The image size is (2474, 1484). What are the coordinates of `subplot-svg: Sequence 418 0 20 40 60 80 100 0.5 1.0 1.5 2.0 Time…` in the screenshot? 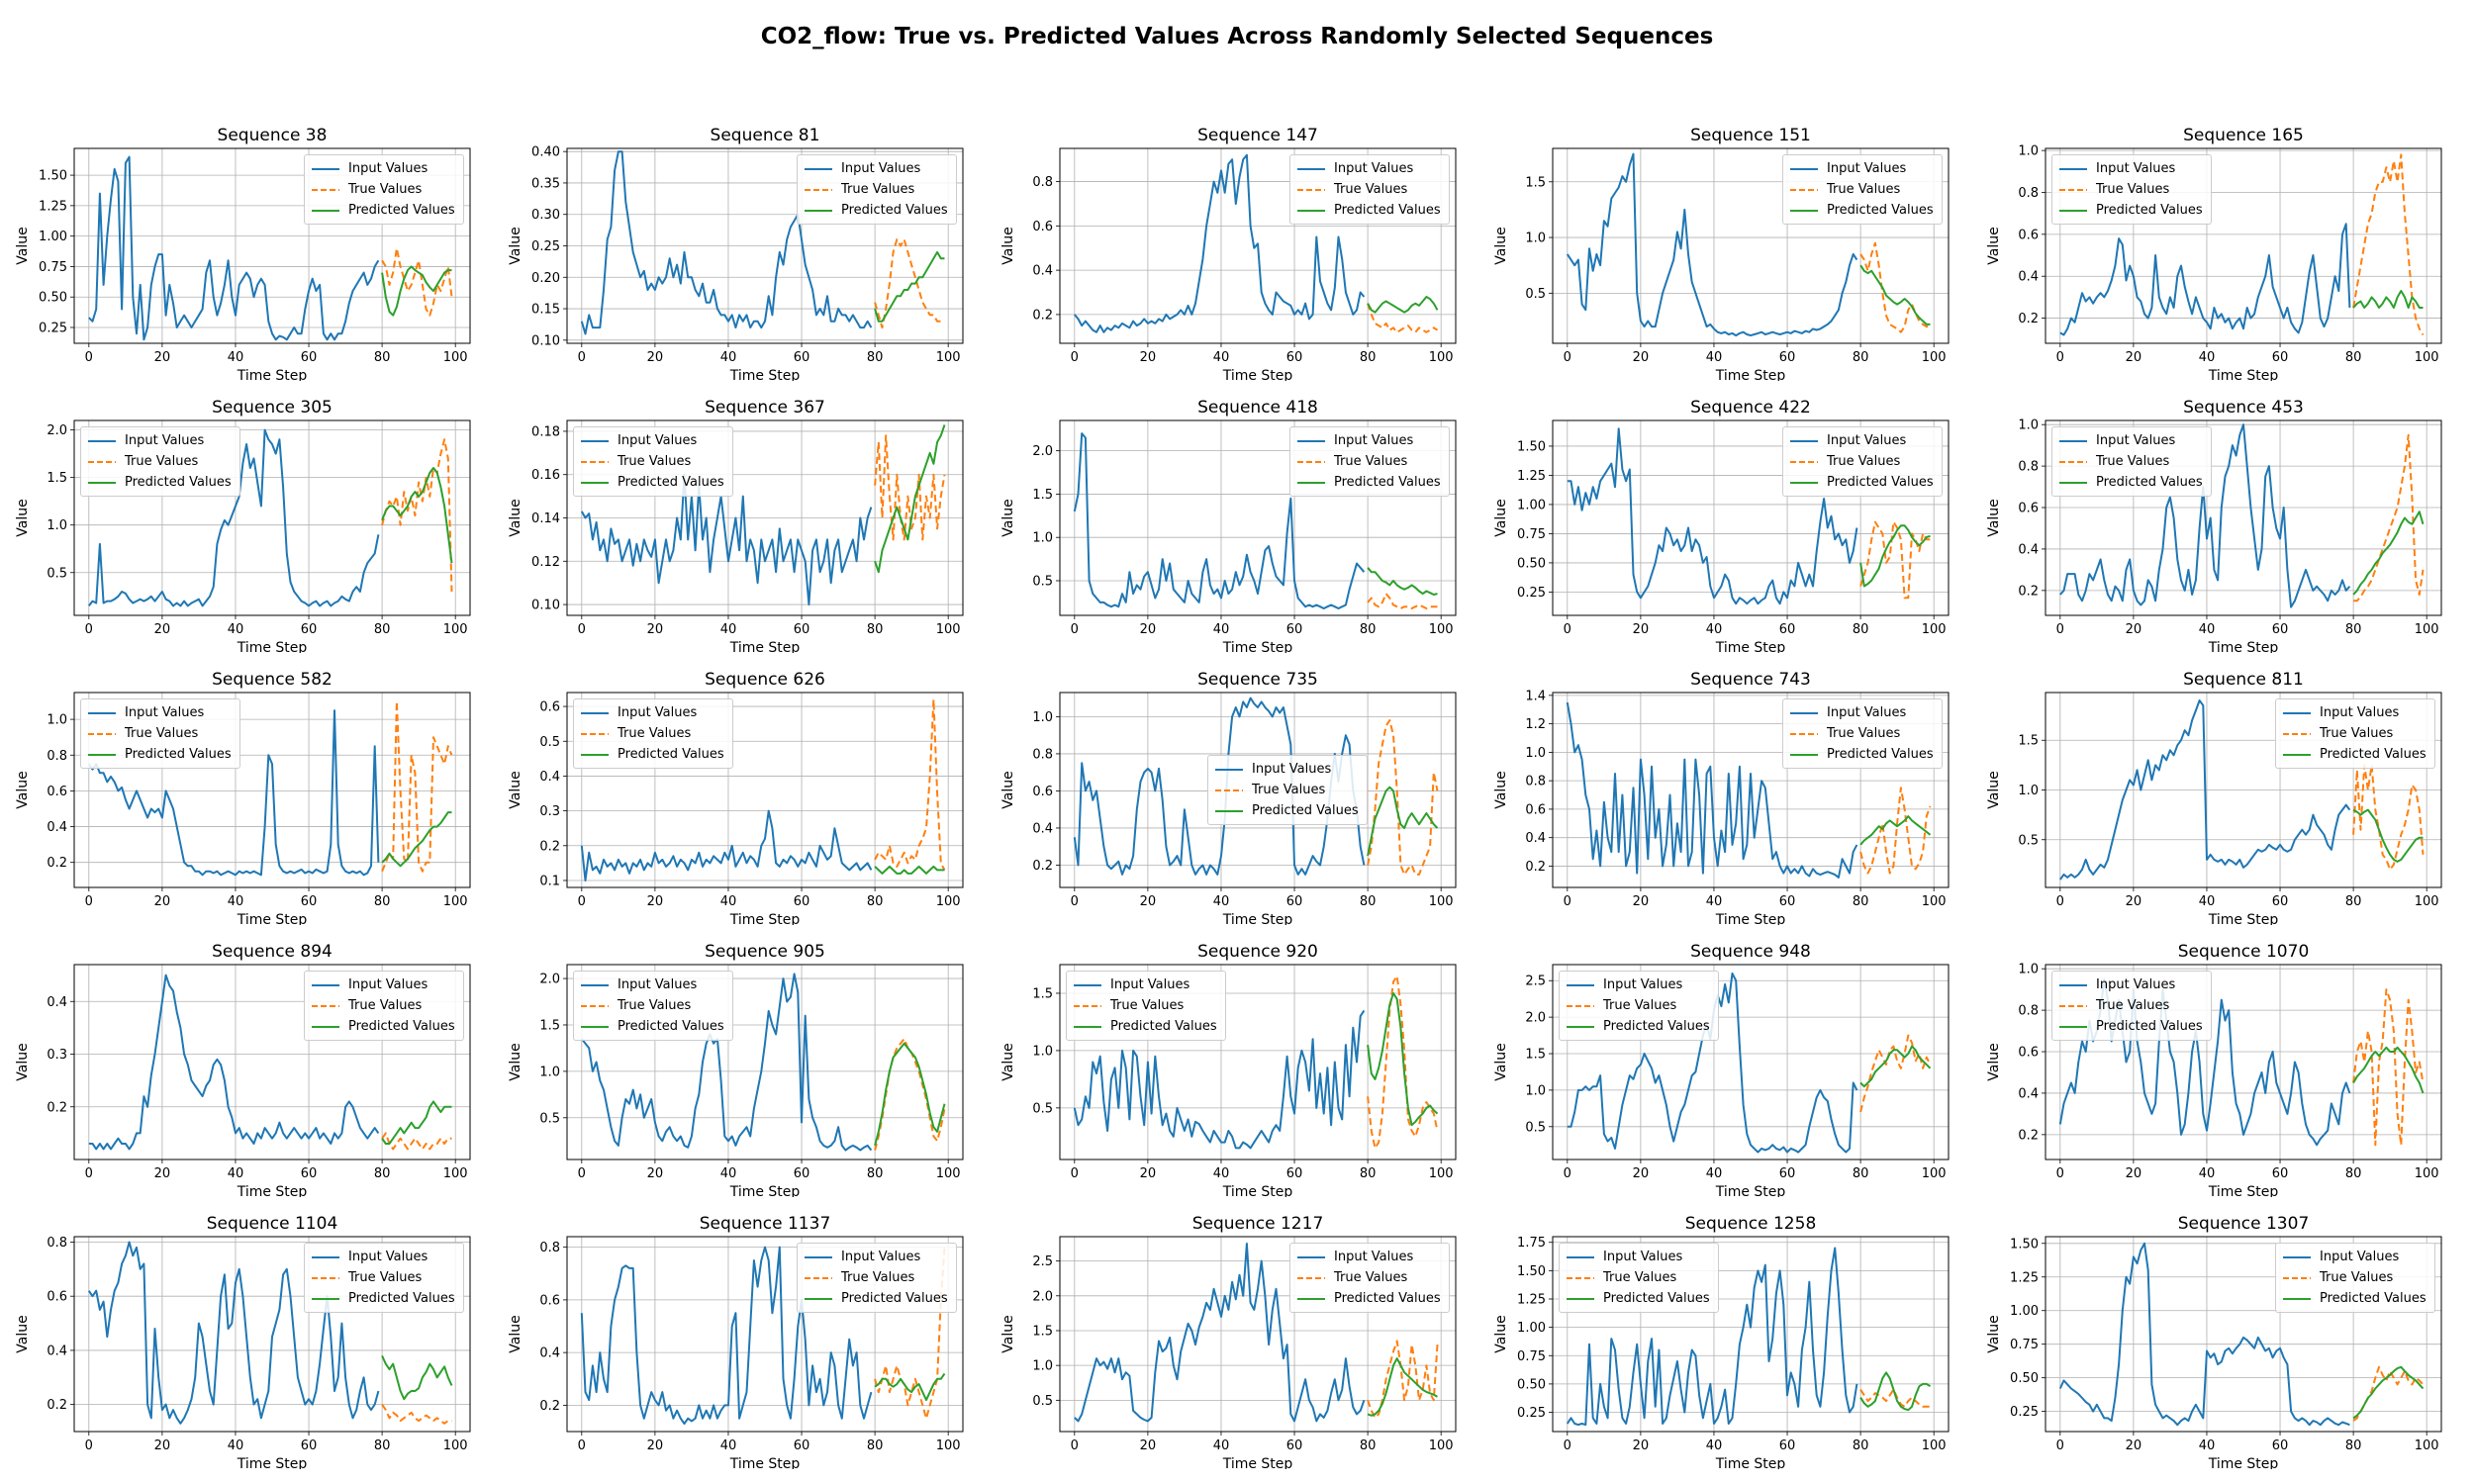 It's located at (1229, 525).